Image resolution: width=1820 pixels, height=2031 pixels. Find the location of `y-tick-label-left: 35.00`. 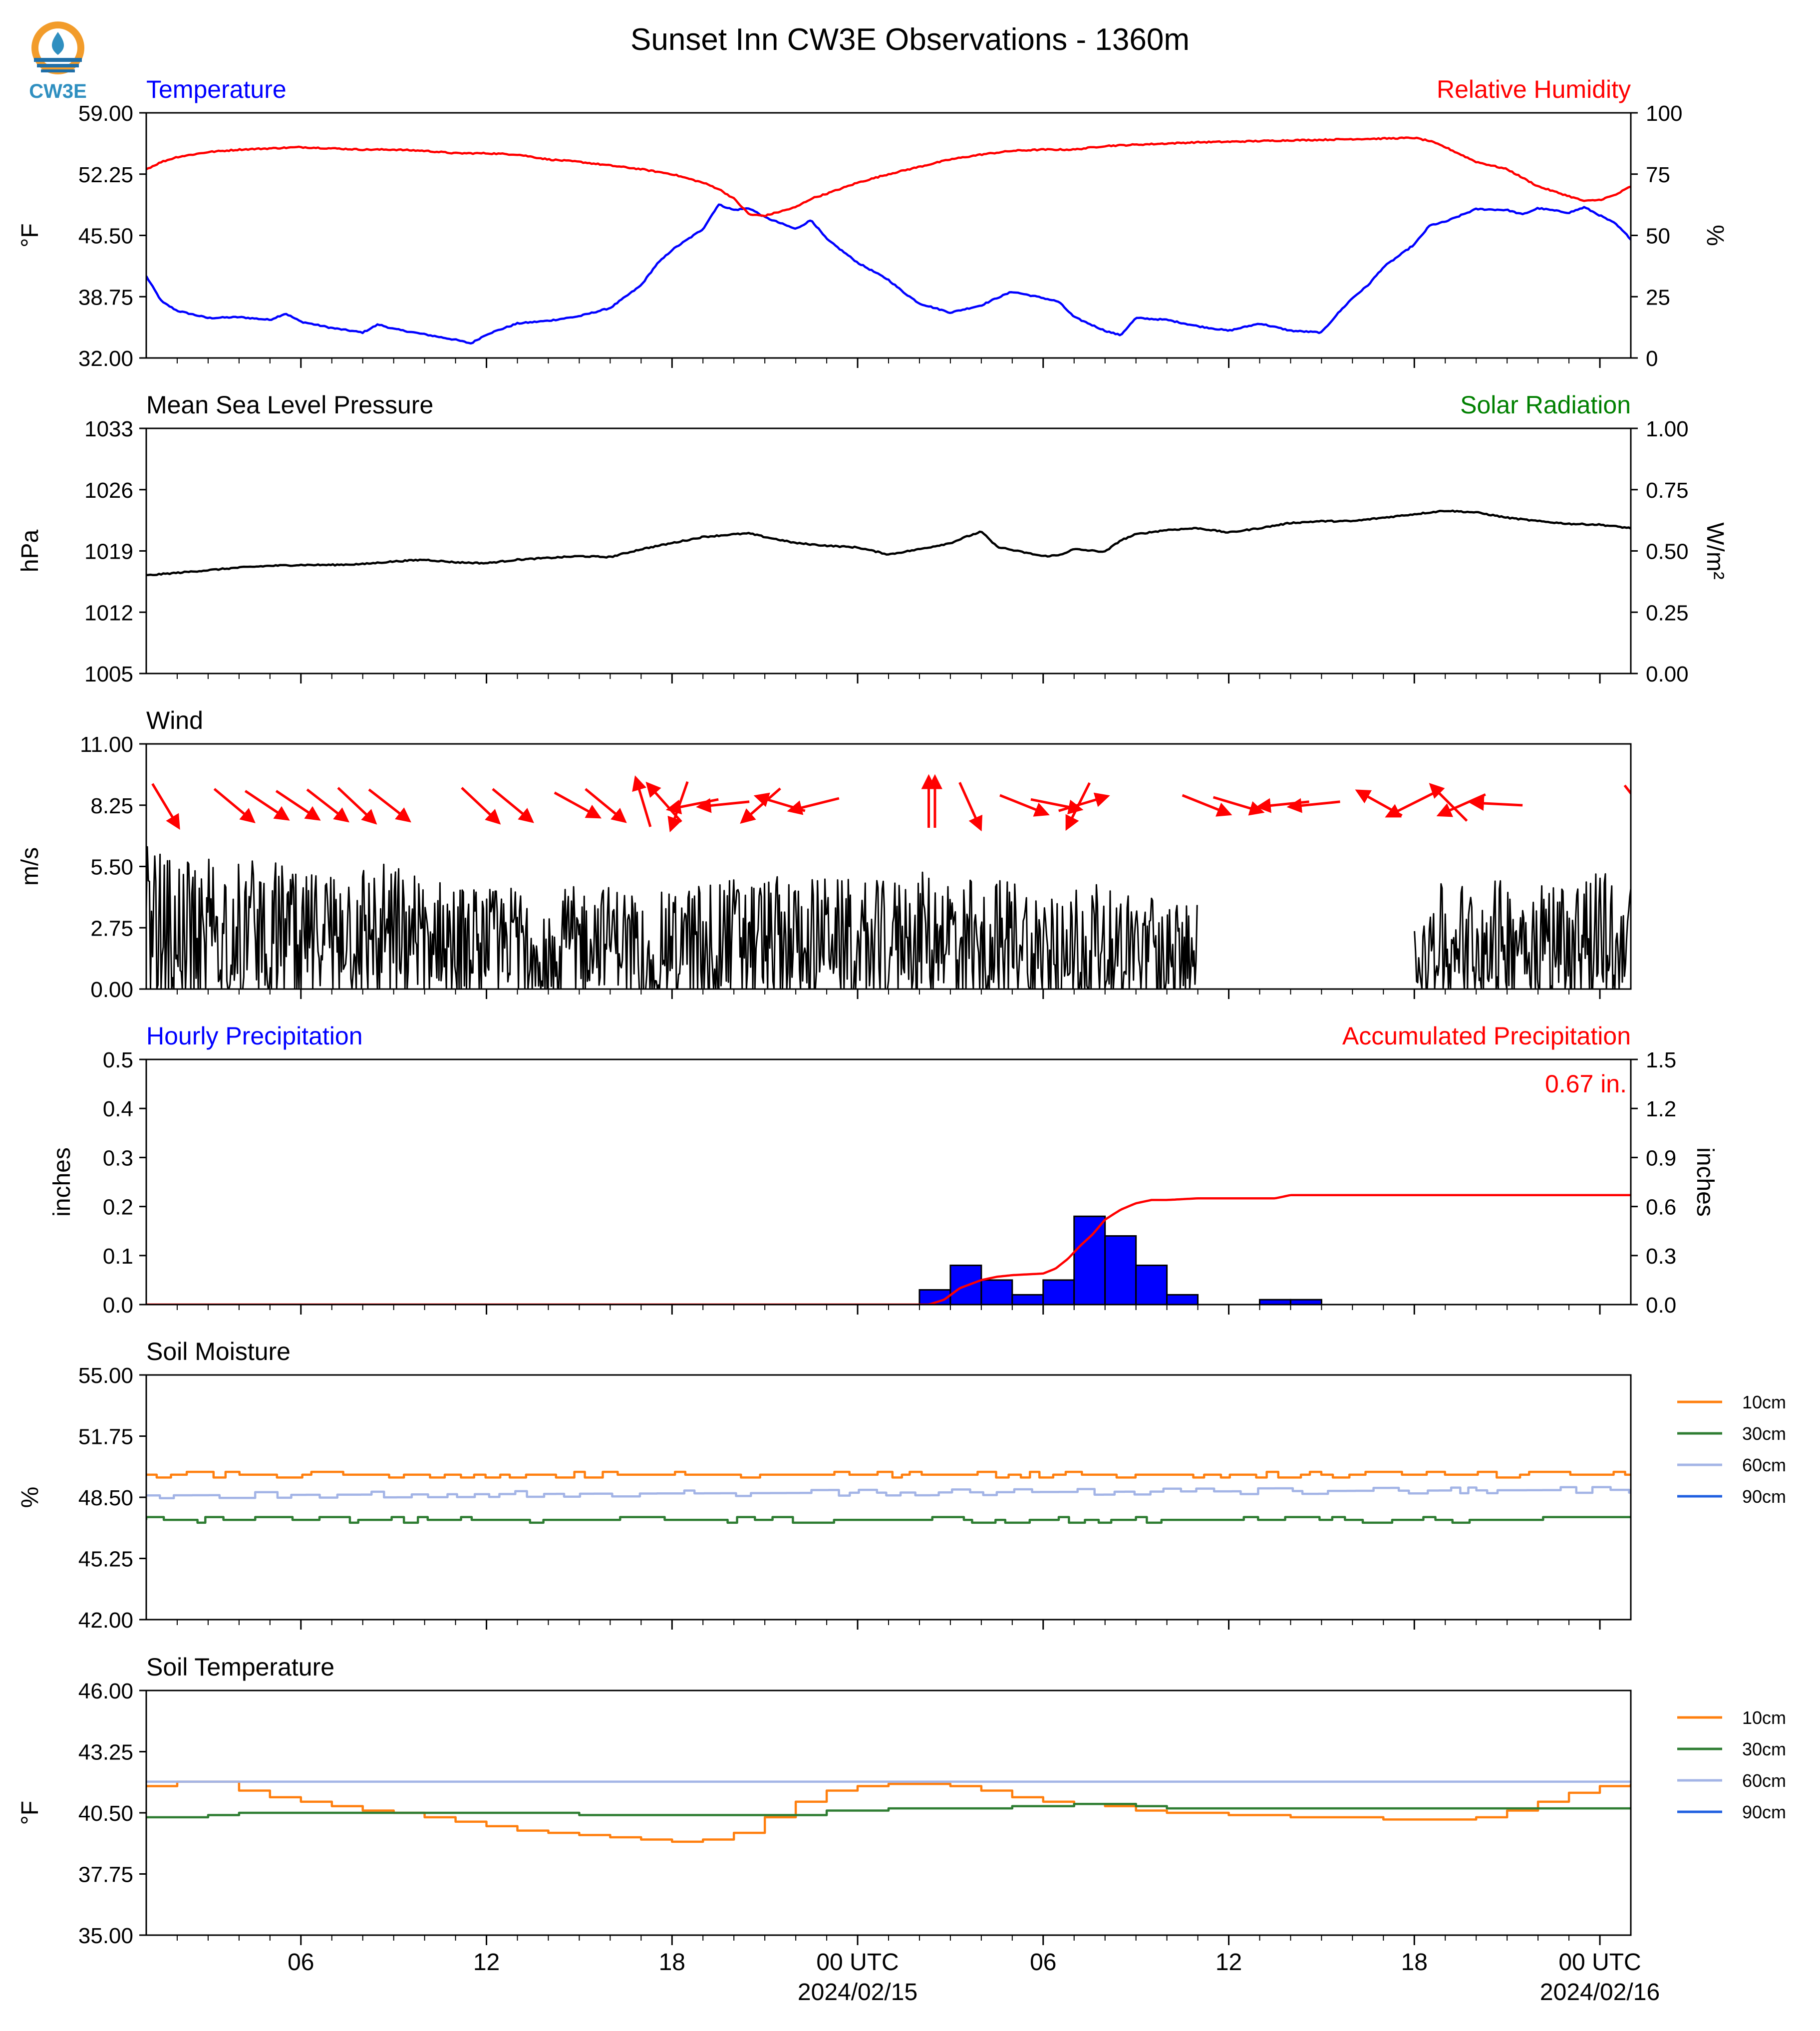

y-tick-label-left: 35.00 is located at coordinates (105, 1936).